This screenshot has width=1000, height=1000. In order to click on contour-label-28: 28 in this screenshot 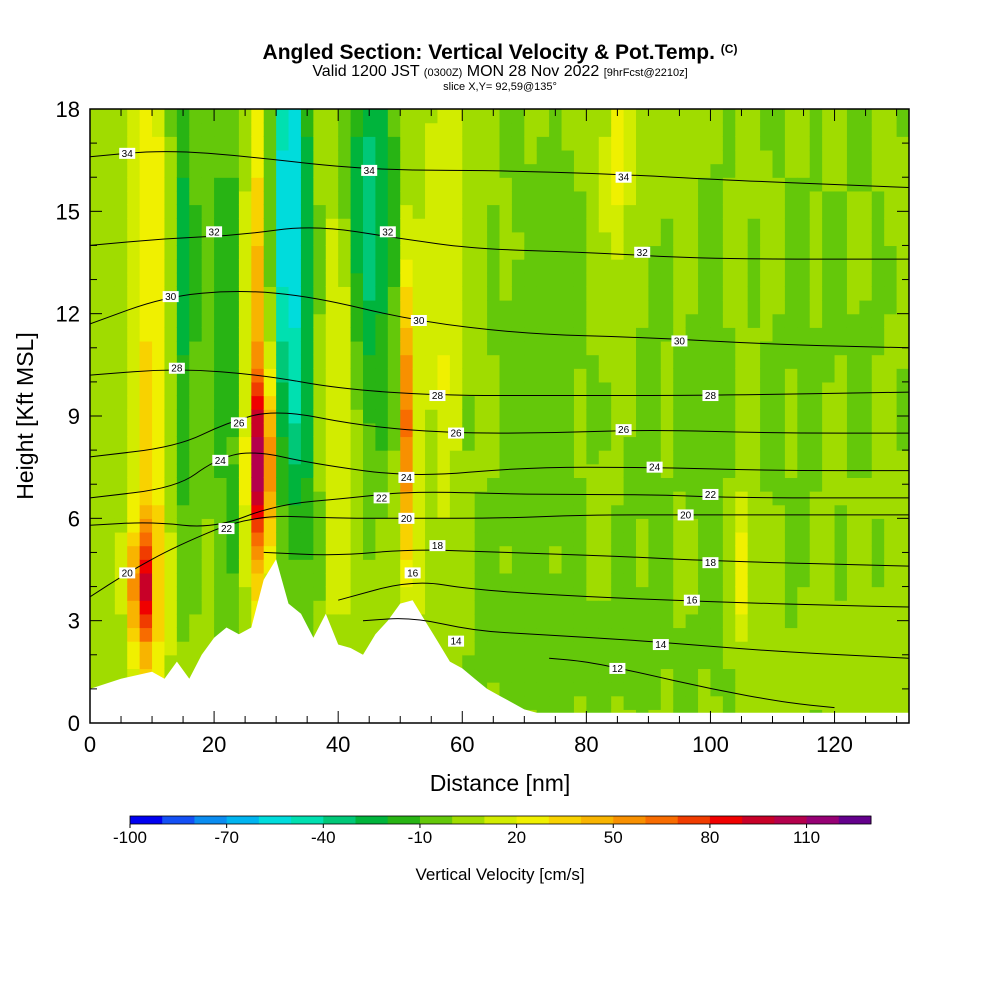, I will do `click(177, 369)`.